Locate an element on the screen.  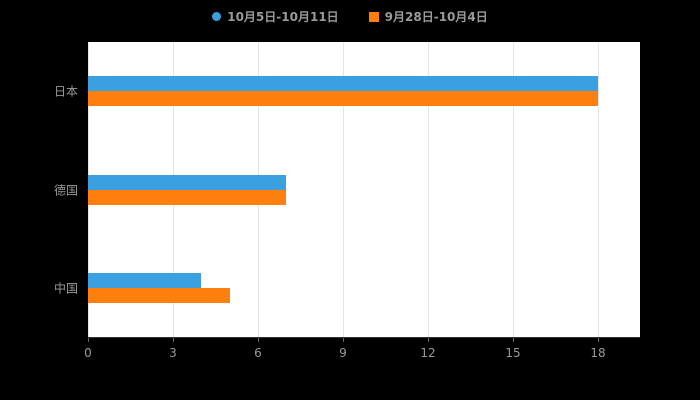
y-category-label: 日本 is located at coordinates (65, 91).